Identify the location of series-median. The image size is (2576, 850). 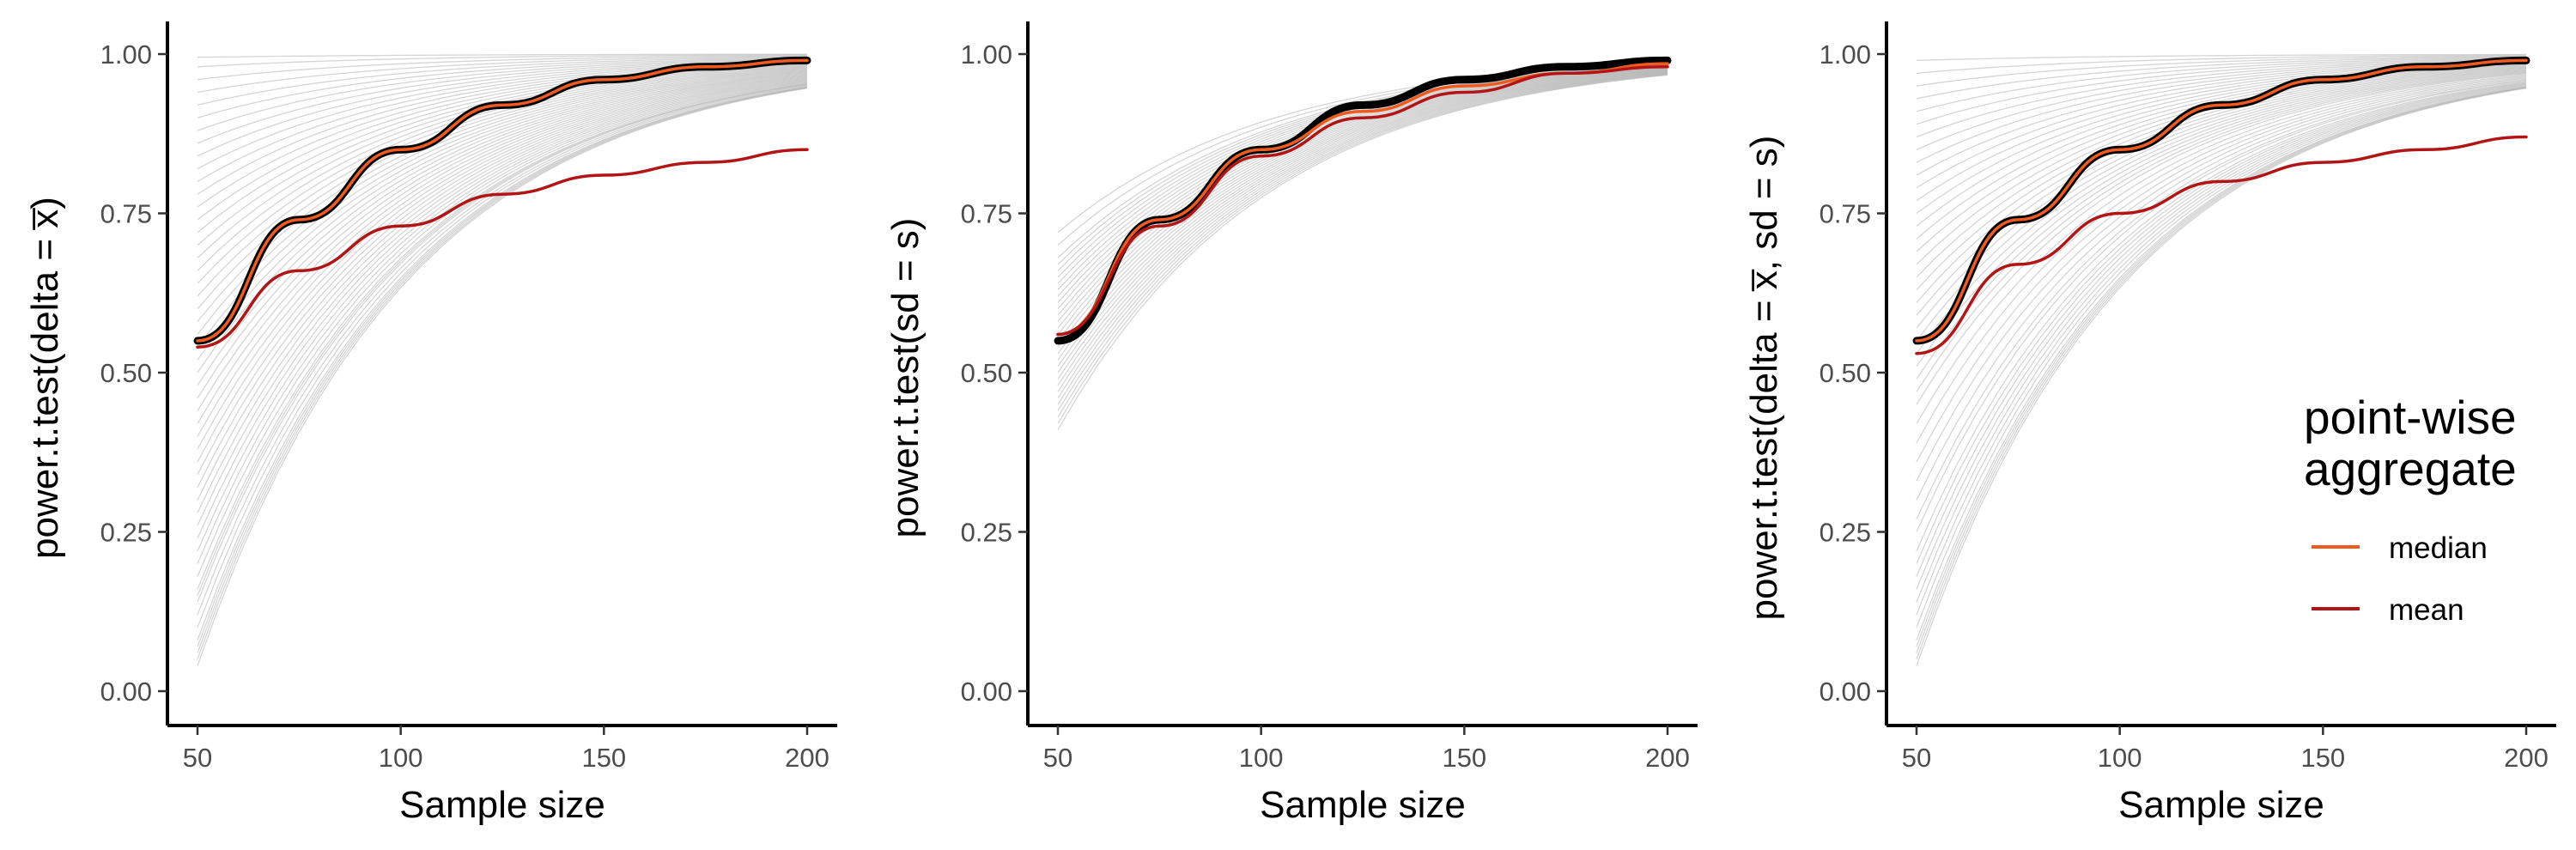
(503, 200).